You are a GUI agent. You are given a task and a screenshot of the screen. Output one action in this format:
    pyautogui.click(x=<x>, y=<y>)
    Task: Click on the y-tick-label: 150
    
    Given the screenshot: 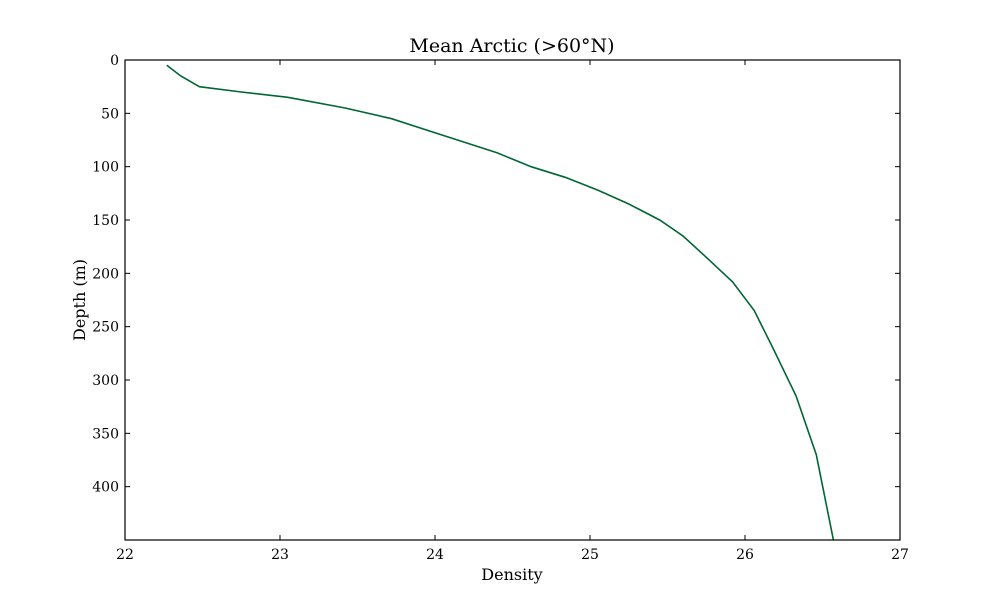 What is the action you would take?
    pyautogui.click(x=105, y=221)
    